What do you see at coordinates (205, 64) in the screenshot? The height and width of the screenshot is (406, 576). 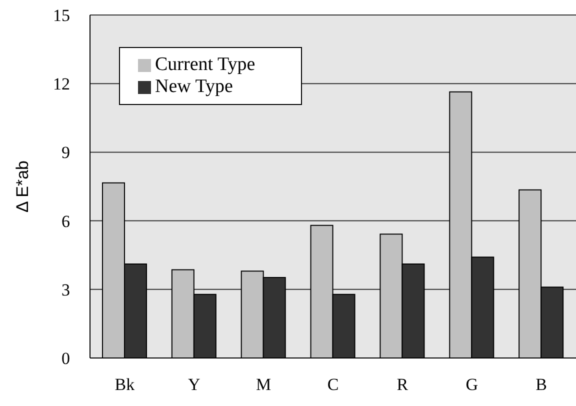 I see `legend-label: Current Type` at bounding box center [205, 64].